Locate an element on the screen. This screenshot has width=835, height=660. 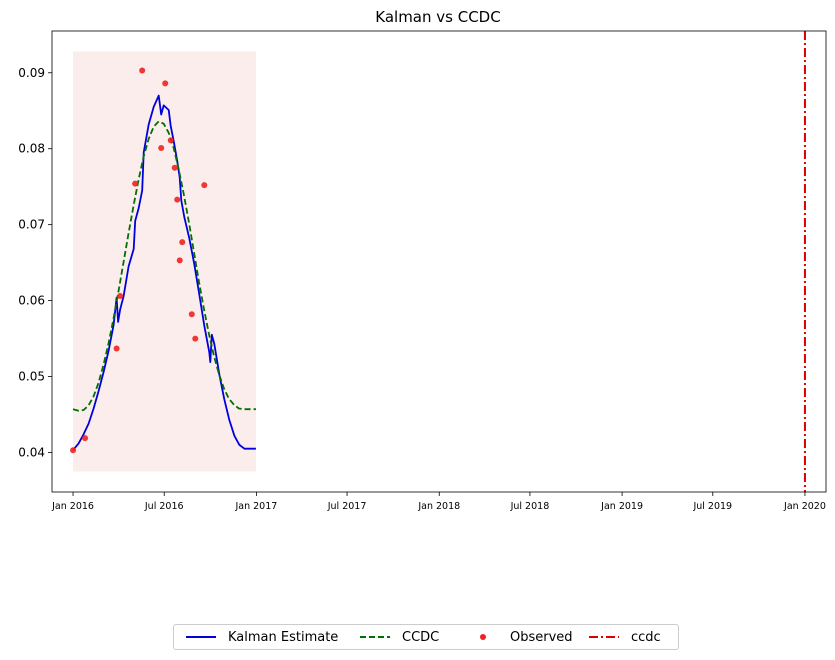
legend-label-kalman: Kalman Estimate is located at coordinates (283, 637).